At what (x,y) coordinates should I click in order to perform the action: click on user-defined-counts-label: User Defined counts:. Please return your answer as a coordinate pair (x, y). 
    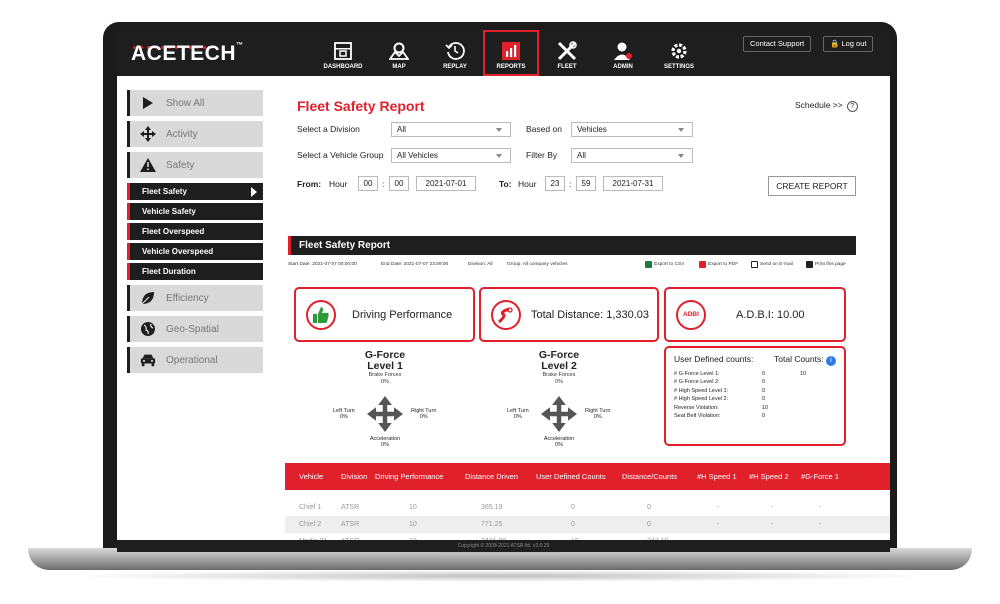
    Looking at the image, I should click on (714, 359).